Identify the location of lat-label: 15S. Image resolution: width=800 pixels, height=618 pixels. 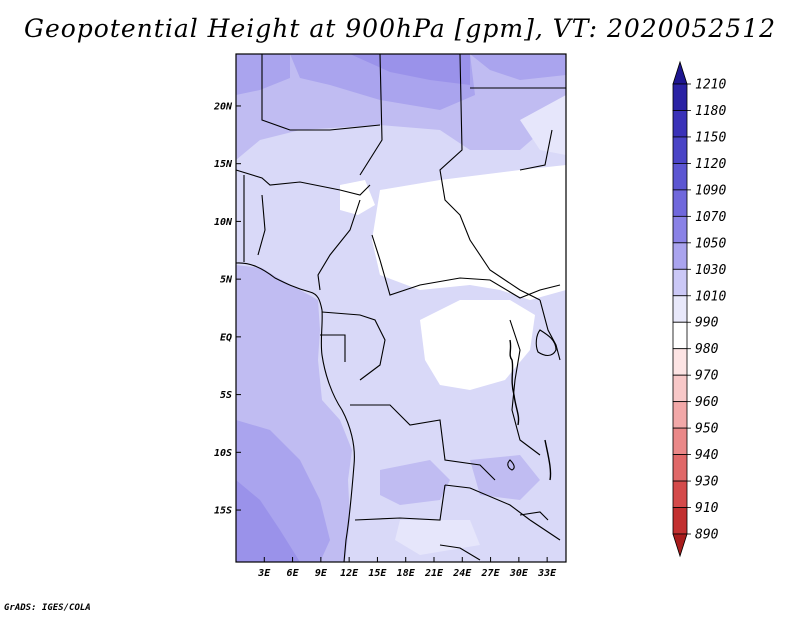
(223, 511).